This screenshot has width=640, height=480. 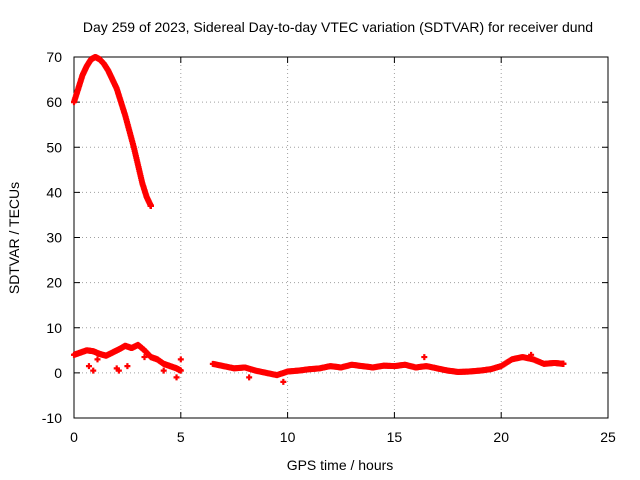 What do you see at coordinates (288, 437) in the screenshot?
I see `x-tick-label: 10` at bounding box center [288, 437].